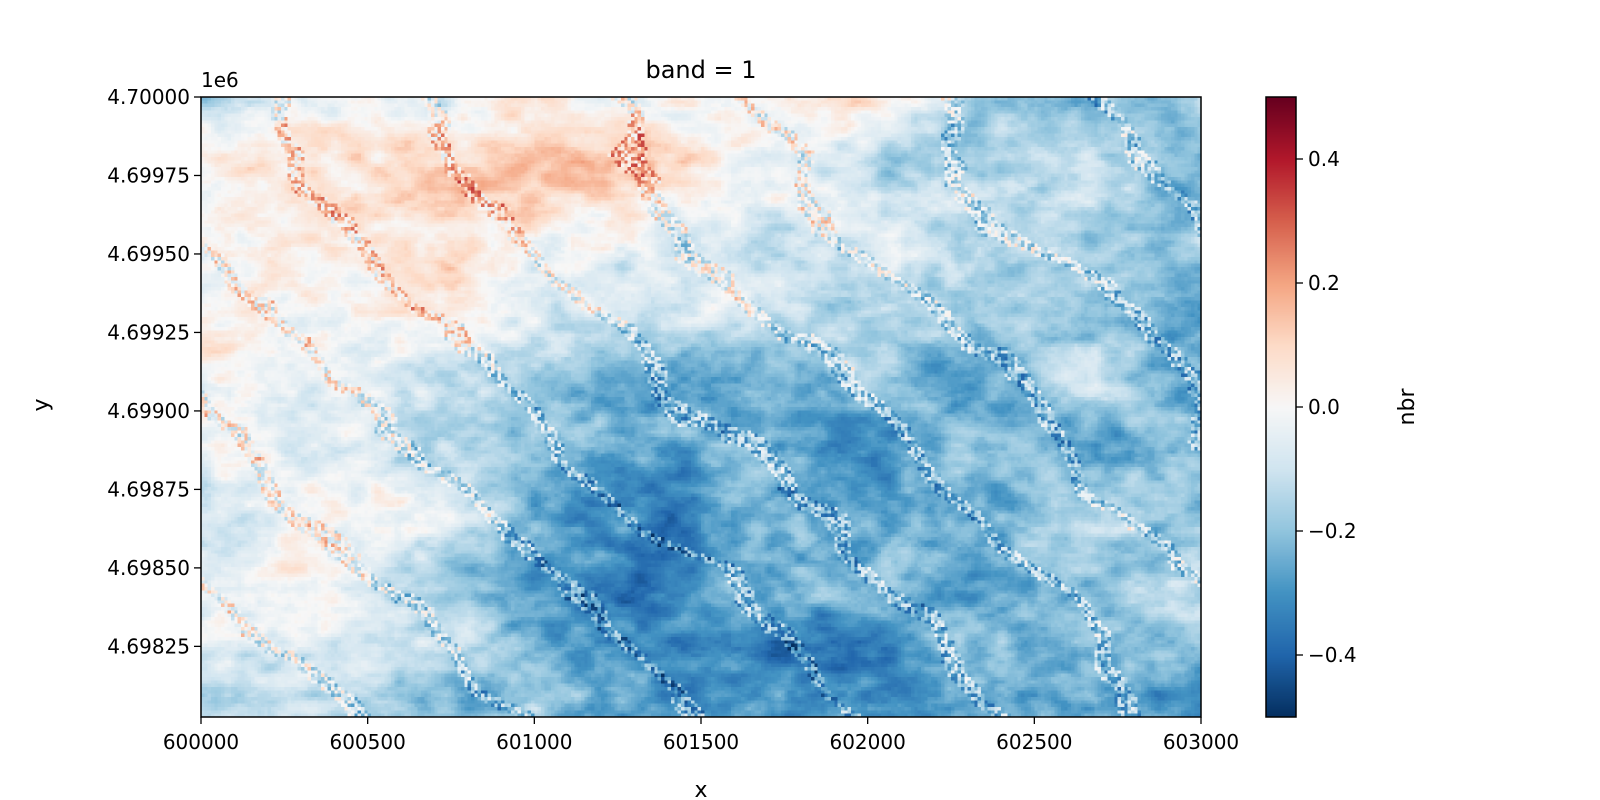  Describe the element at coordinates (41, 404) in the screenshot. I see `y-axis-label: y` at that location.